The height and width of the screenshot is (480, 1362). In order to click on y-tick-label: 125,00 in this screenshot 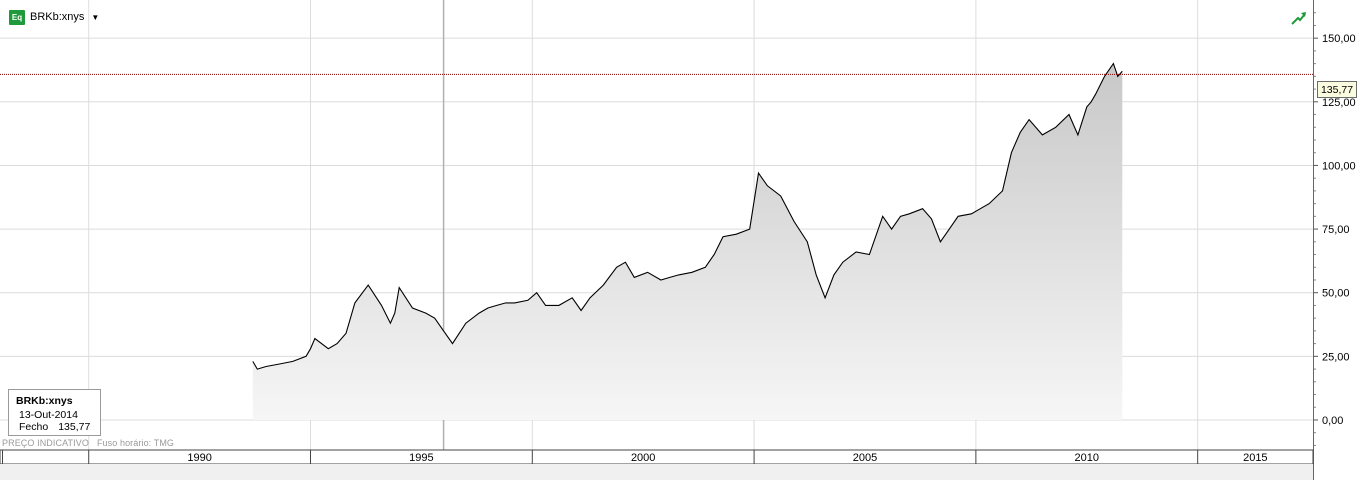, I will do `click(1339, 103)`.